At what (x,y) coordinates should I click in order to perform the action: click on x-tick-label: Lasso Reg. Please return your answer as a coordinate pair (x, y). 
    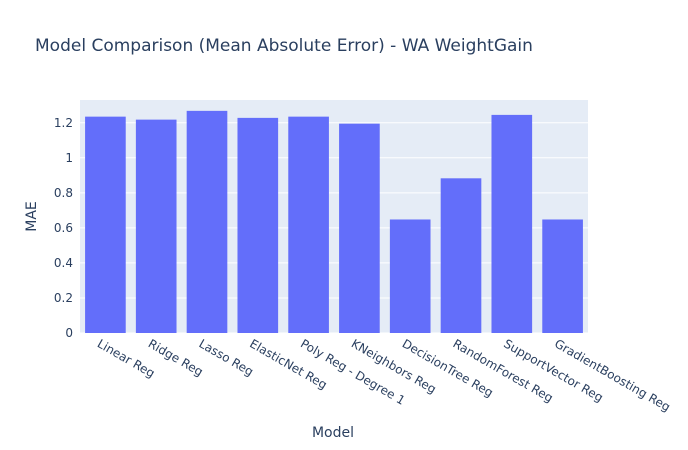
    Looking at the image, I should click on (226, 357).